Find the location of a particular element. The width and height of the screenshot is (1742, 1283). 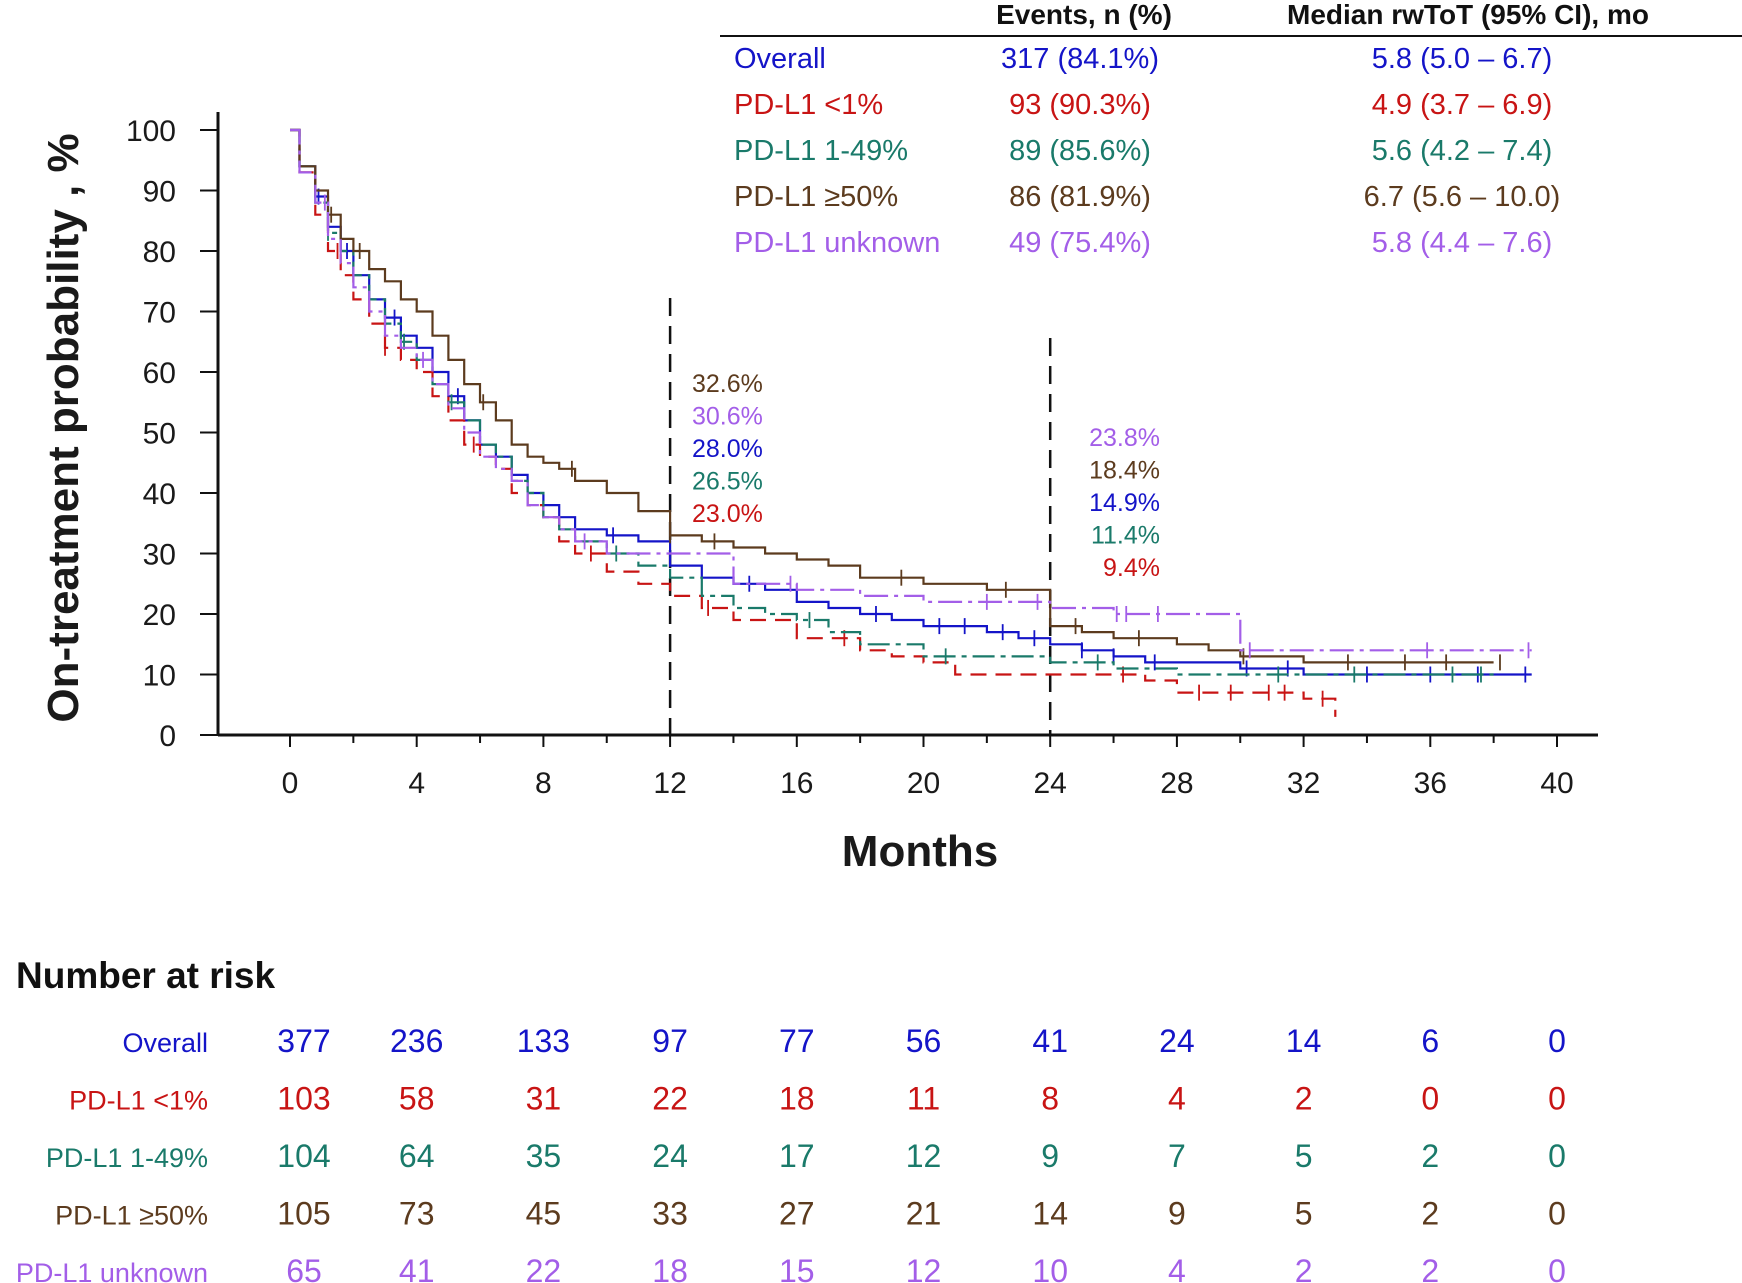

y-tick-label: 20 is located at coordinates (159, 615).